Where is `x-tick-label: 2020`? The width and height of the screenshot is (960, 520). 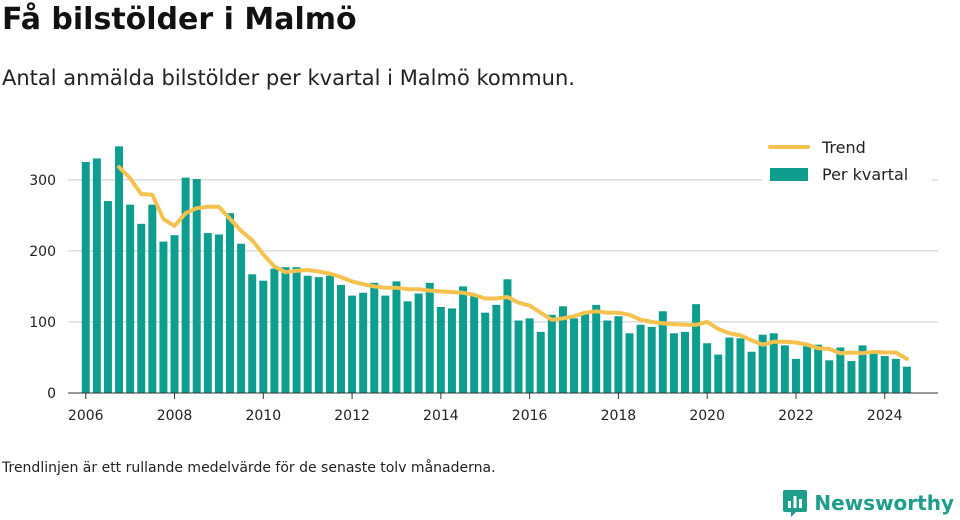
x-tick-label: 2020 is located at coordinates (707, 416).